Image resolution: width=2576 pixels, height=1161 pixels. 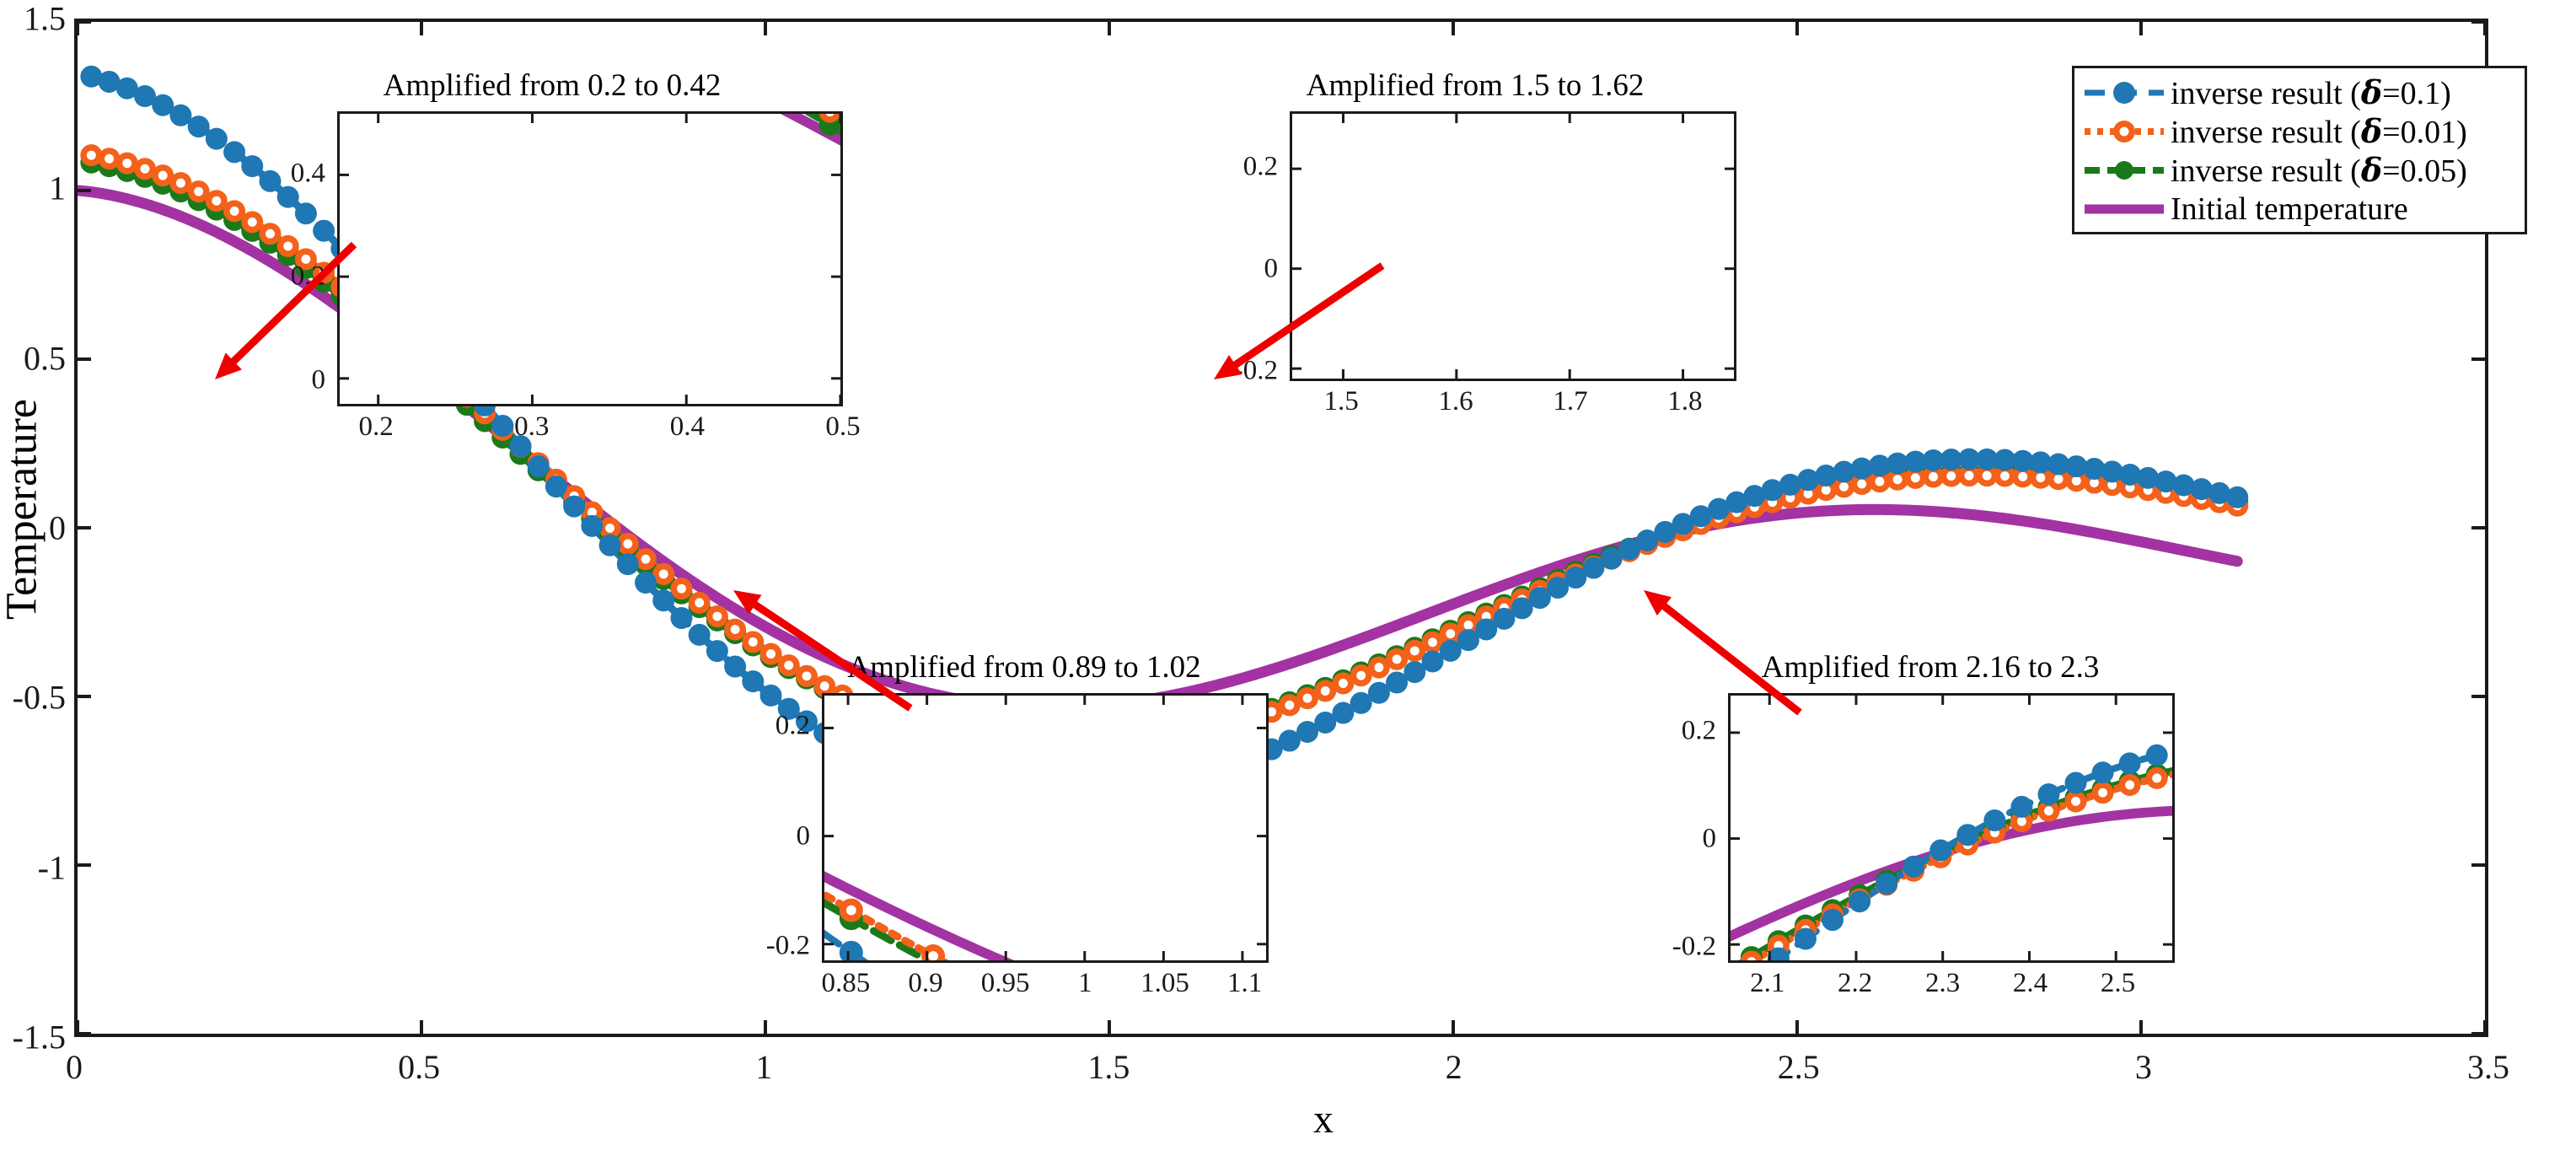 I want to click on inset-3-y-tick-label: 0, so click(x=803, y=836).